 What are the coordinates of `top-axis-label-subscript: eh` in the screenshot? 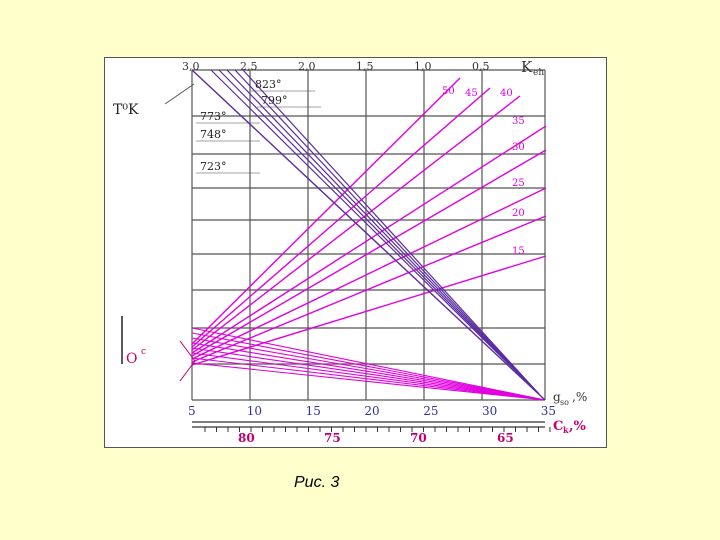 It's located at (538, 73).